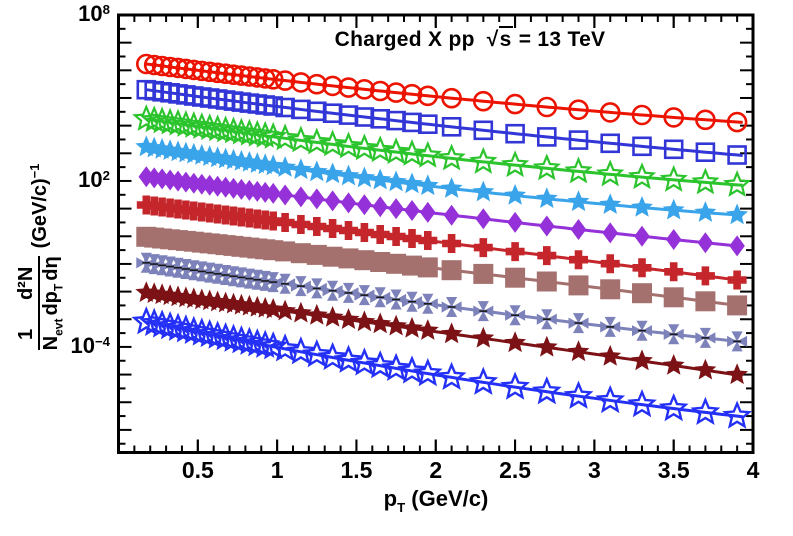 This screenshot has width=793, height=536. What do you see at coordinates (673, 470) in the screenshot?
I see `x-tick-label: 3.5` at bounding box center [673, 470].